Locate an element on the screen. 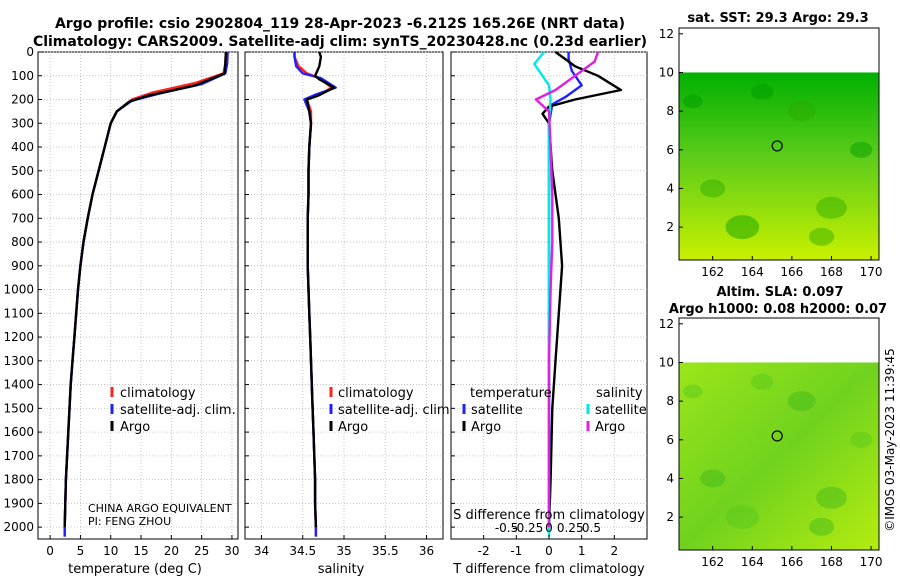  legend-s-satellite-label: satellite is located at coordinates (621, 410).